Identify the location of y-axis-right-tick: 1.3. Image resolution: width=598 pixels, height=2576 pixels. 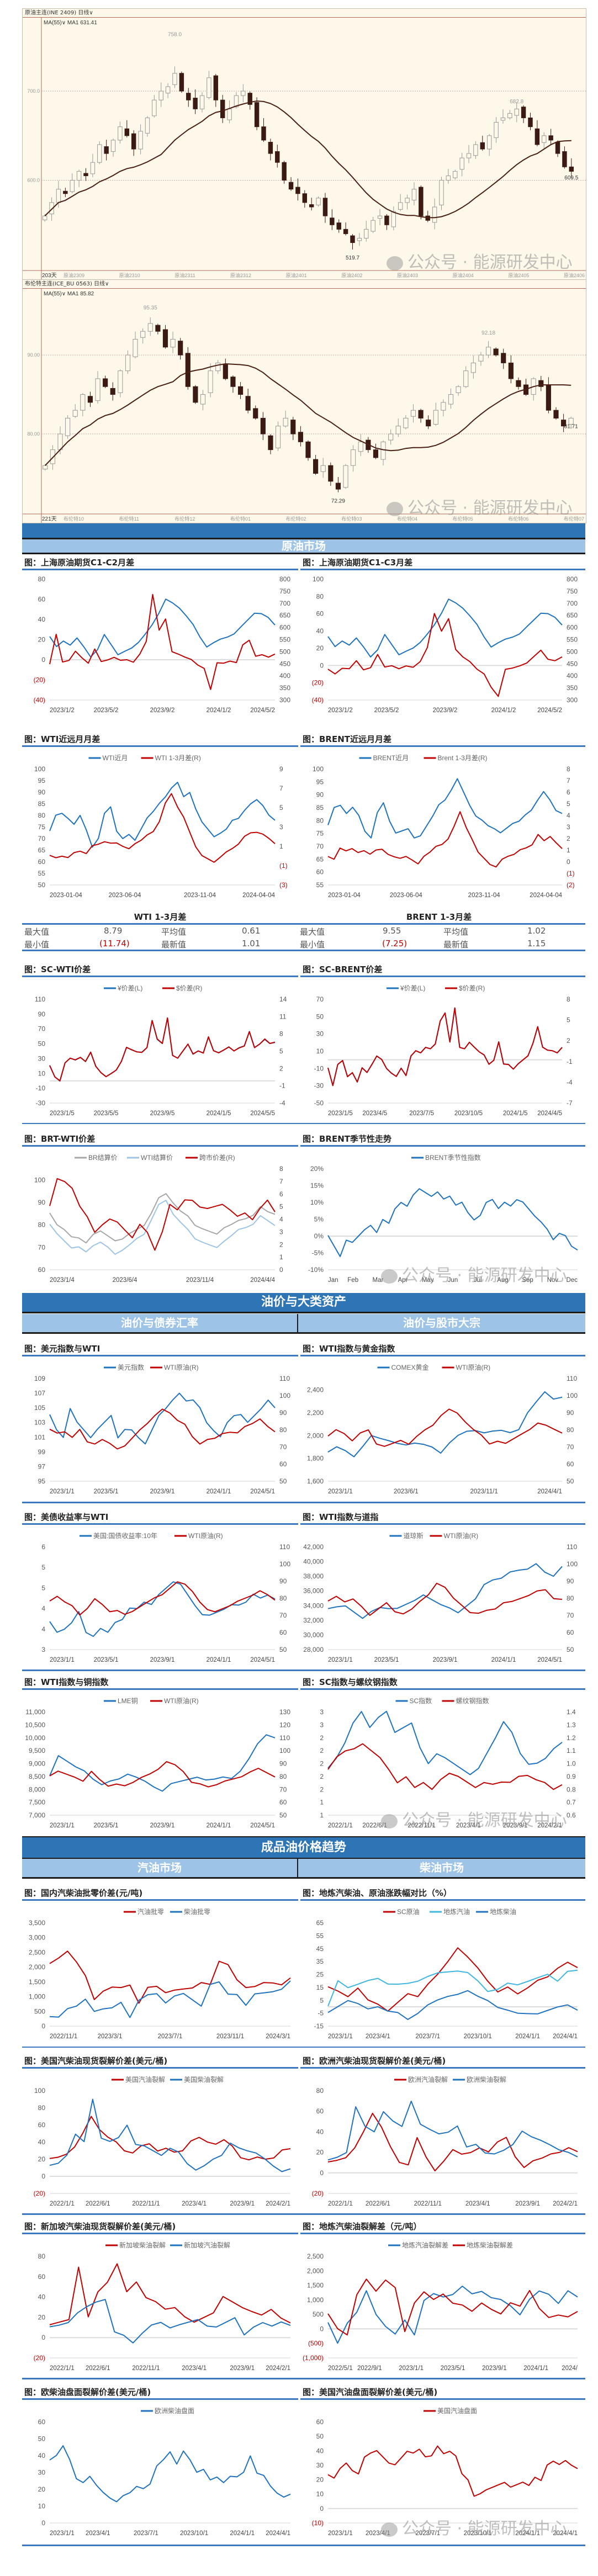
(571, 1725).